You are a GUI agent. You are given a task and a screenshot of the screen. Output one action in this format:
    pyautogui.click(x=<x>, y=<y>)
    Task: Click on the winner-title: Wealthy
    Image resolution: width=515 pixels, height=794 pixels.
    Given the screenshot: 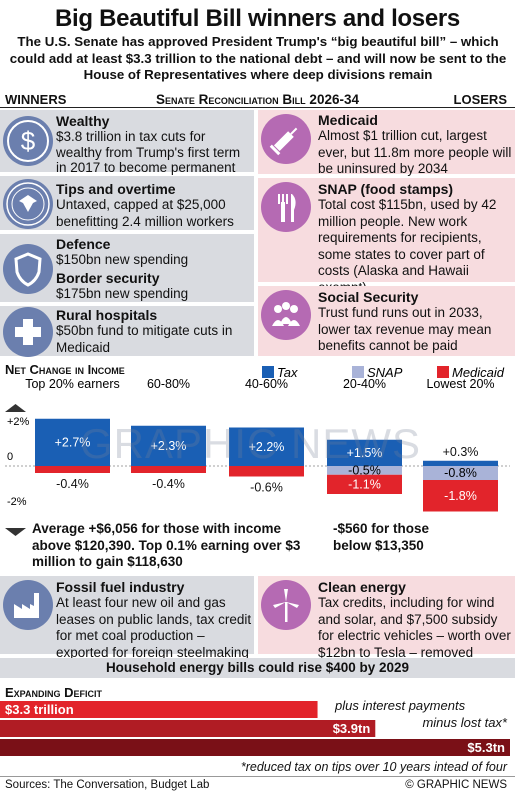 What is the action you would take?
    pyautogui.click(x=83, y=121)
    